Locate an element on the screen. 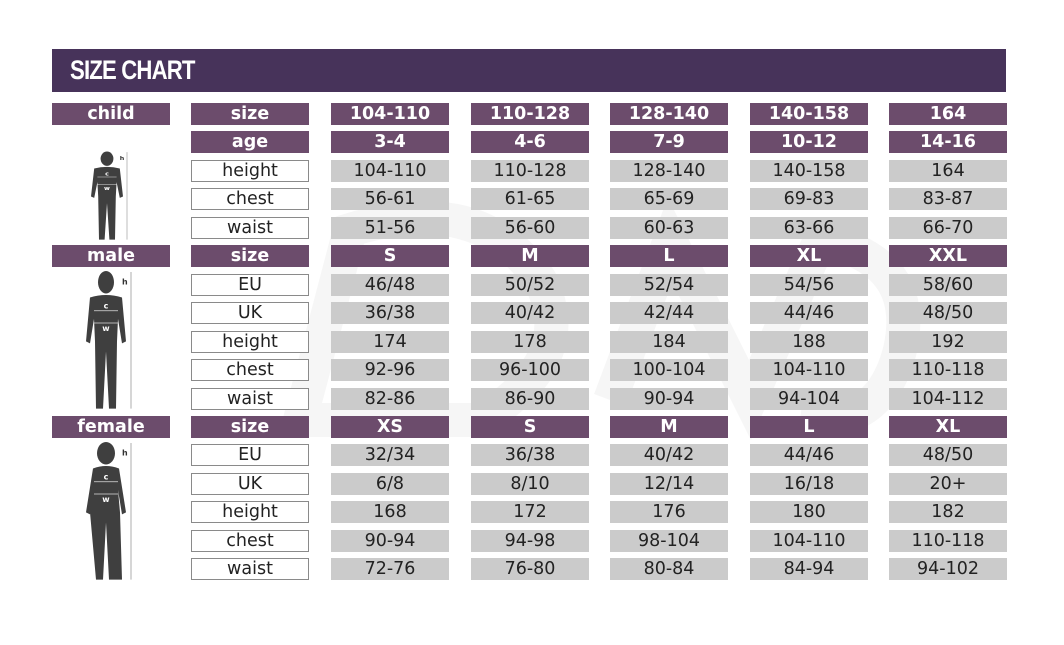  cell-child-waist: 63-66 is located at coordinates (809, 227).